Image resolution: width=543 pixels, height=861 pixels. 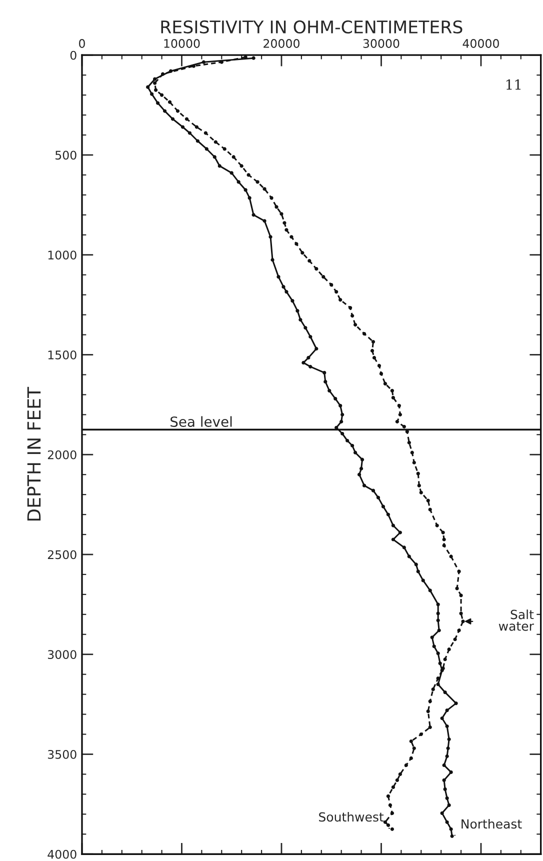 I want to click on y-tick-label: 2000, so click(x=62, y=455).